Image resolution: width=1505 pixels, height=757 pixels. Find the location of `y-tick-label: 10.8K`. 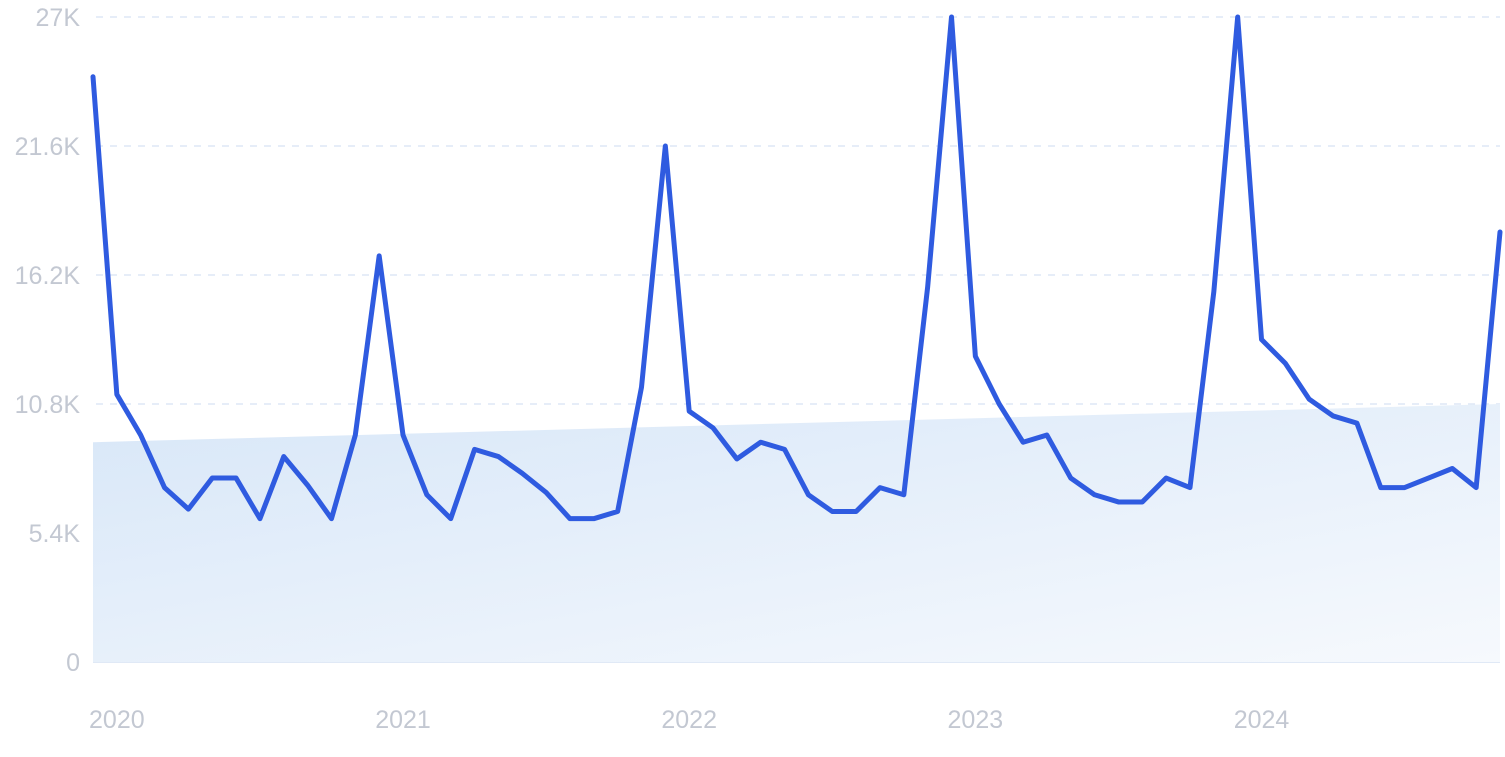

y-tick-label: 10.8K is located at coordinates (48, 405).